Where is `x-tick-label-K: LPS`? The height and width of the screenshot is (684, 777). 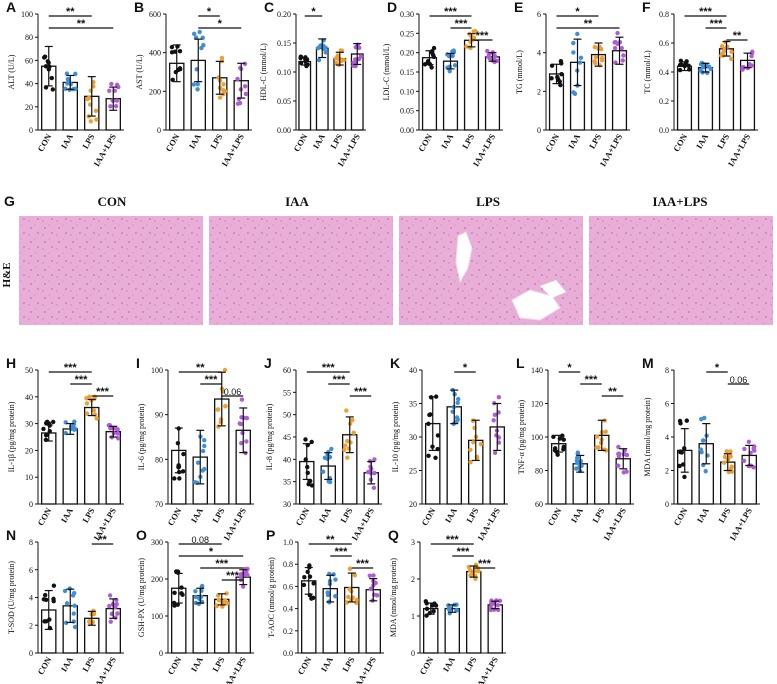
x-tick-label-K: LPS is located at coordinates (472, 515).